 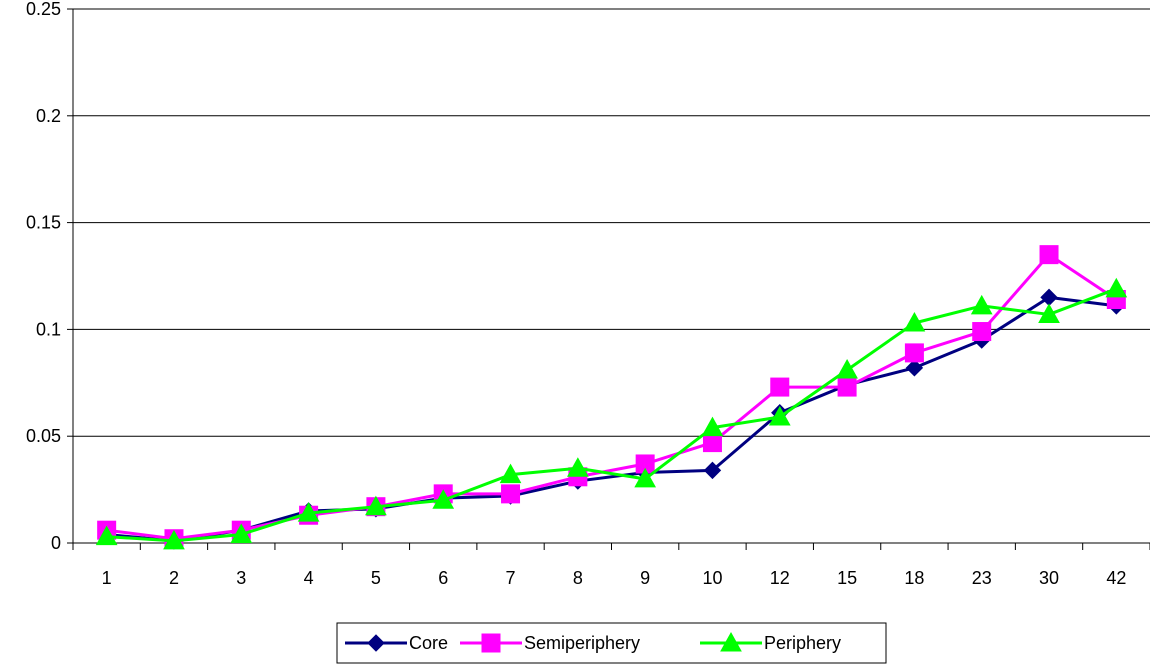 What do you see at coordinates (43, 436) in the screenshot?
I see `y-tick-label: 0.05` at bounding box center [43, 436].